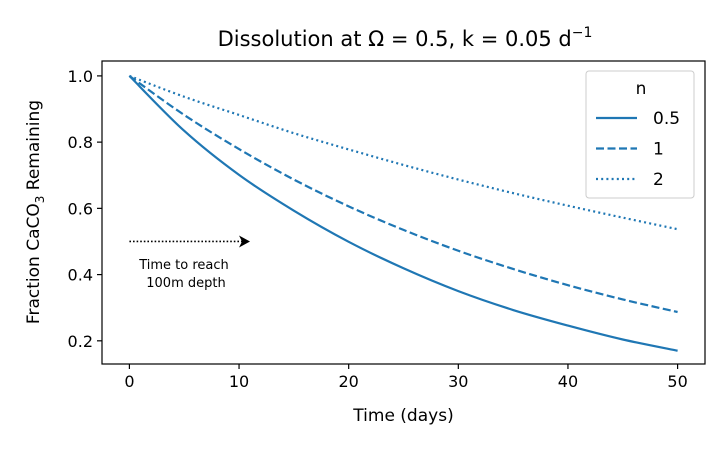  Describe the element at coordinates (349, 381) in the screenshot. I see `x-tick-label: 20` at that location.